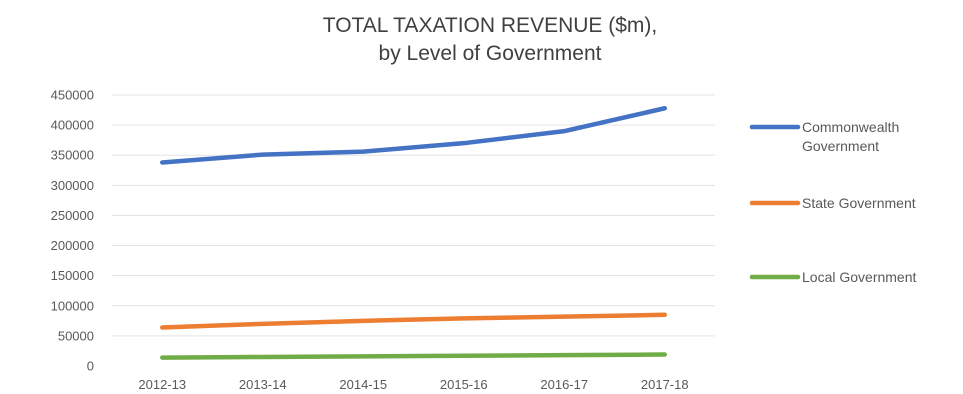  I want to click on chart-title-line: TOTAL TAXATION REVENUE ($m),, so click(490, 25).